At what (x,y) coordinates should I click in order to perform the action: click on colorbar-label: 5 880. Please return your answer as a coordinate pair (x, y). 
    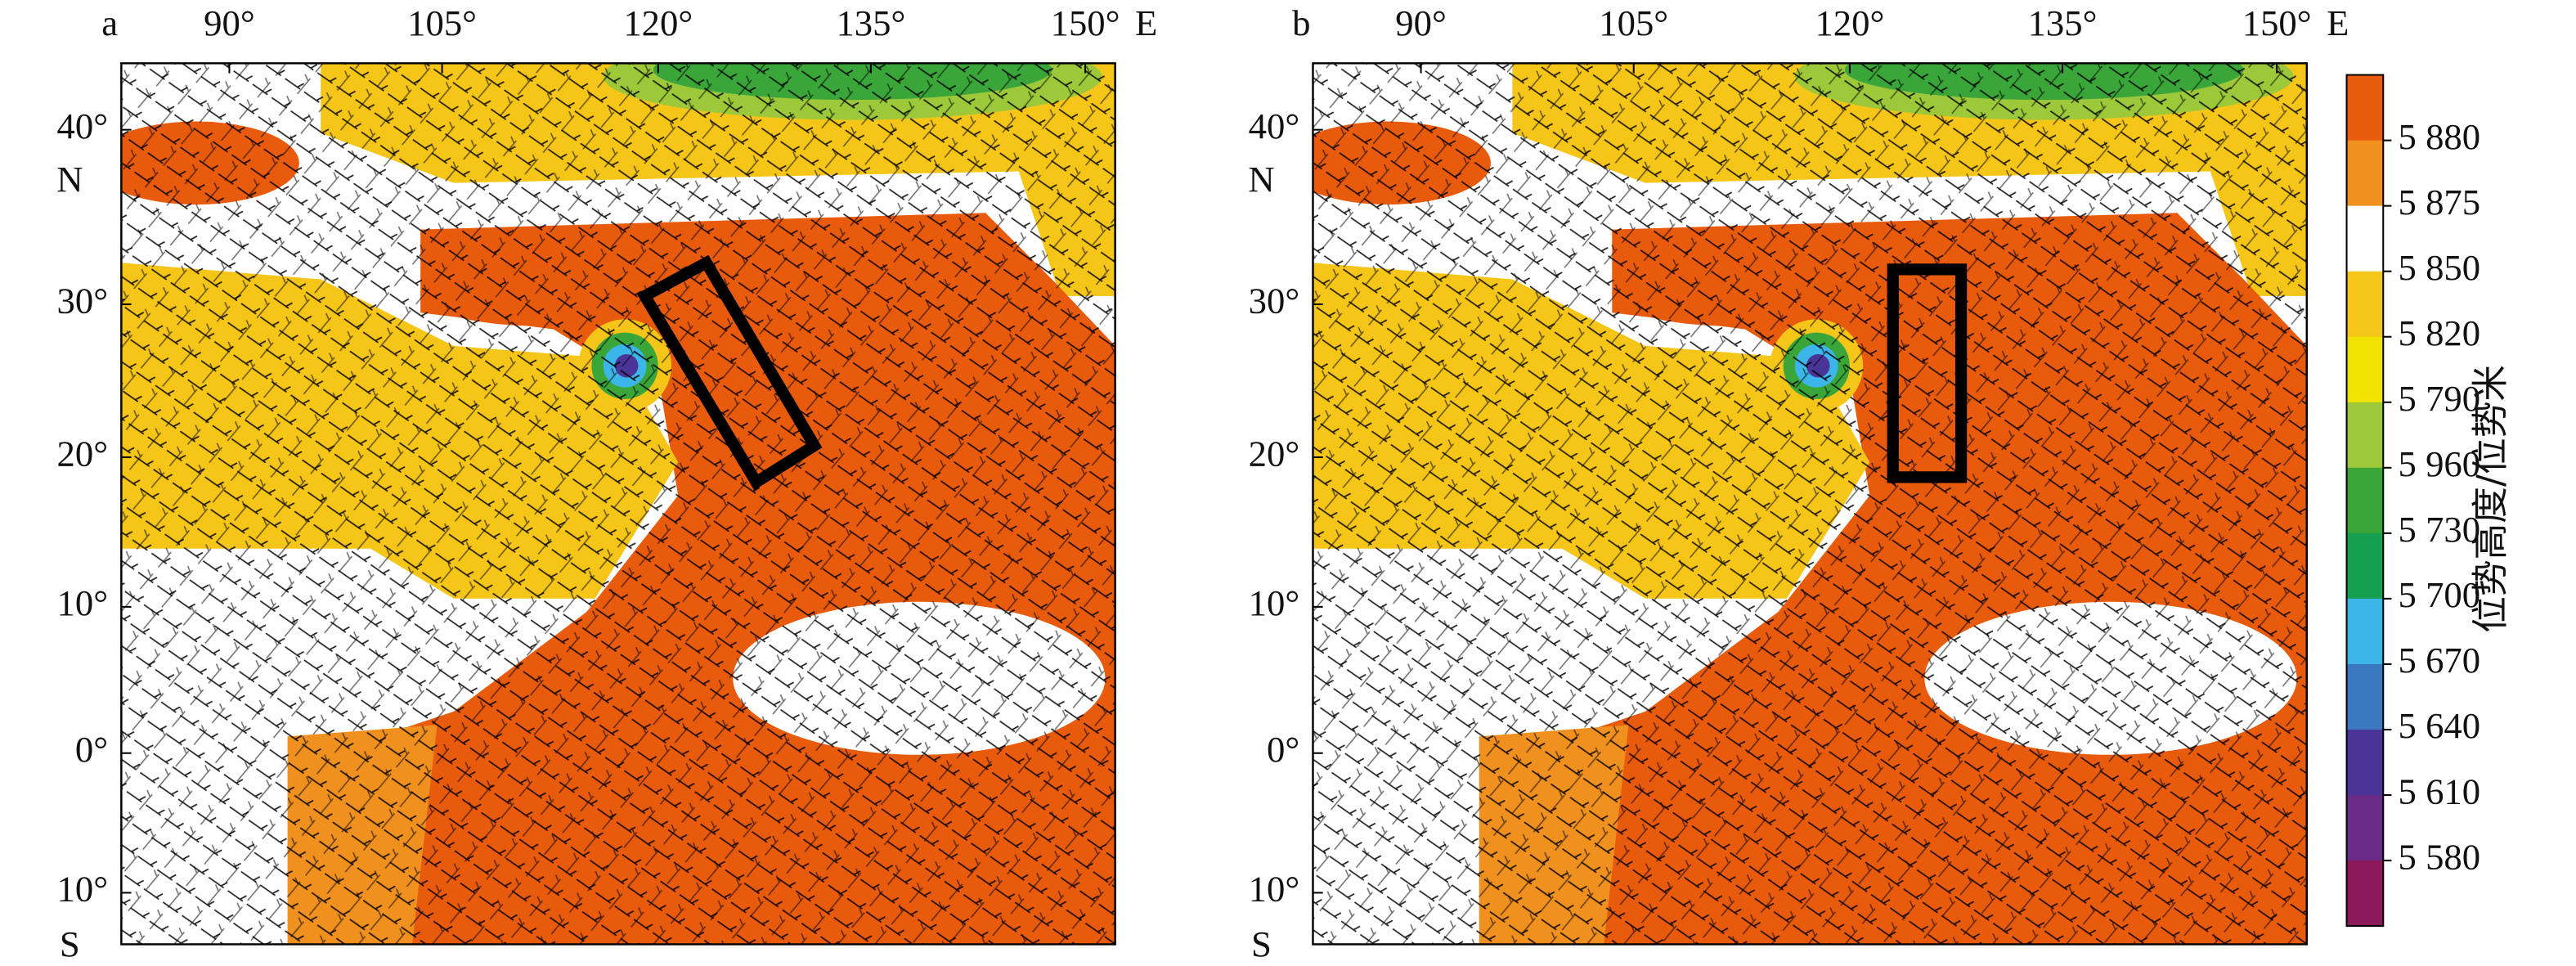
    Looking at the image, I should click on (2440, 137).